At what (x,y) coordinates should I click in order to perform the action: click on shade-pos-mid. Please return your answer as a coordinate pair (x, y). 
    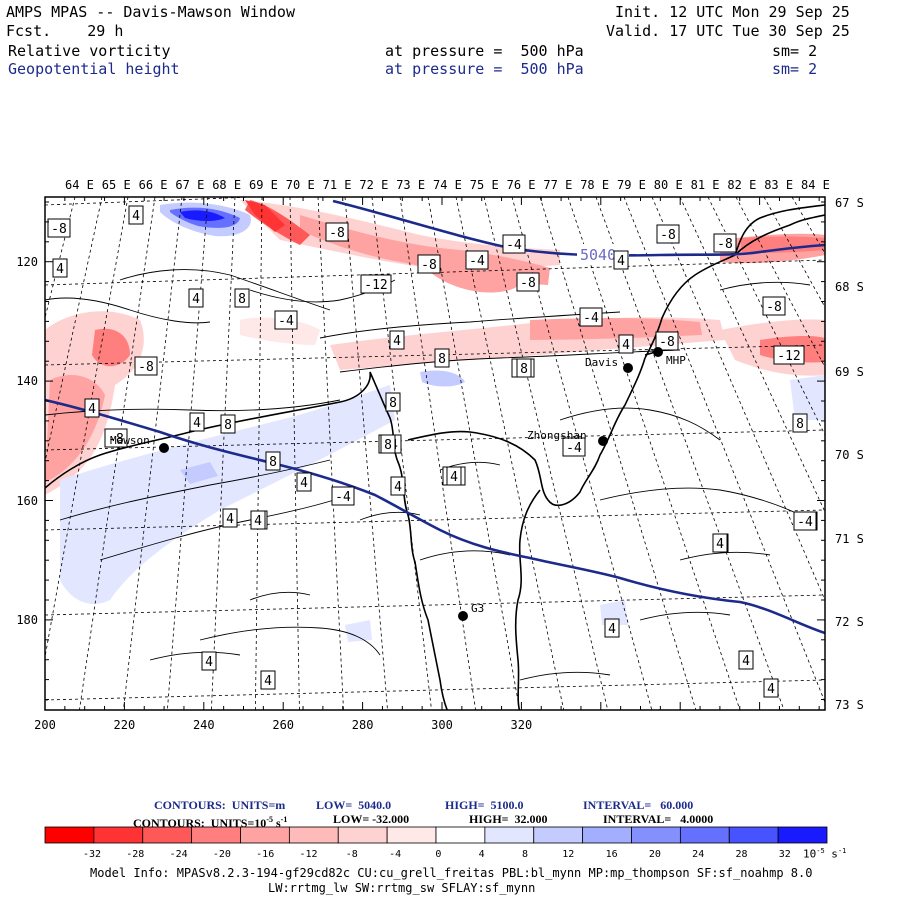
    Looking at the image, I should click on (199, 473).